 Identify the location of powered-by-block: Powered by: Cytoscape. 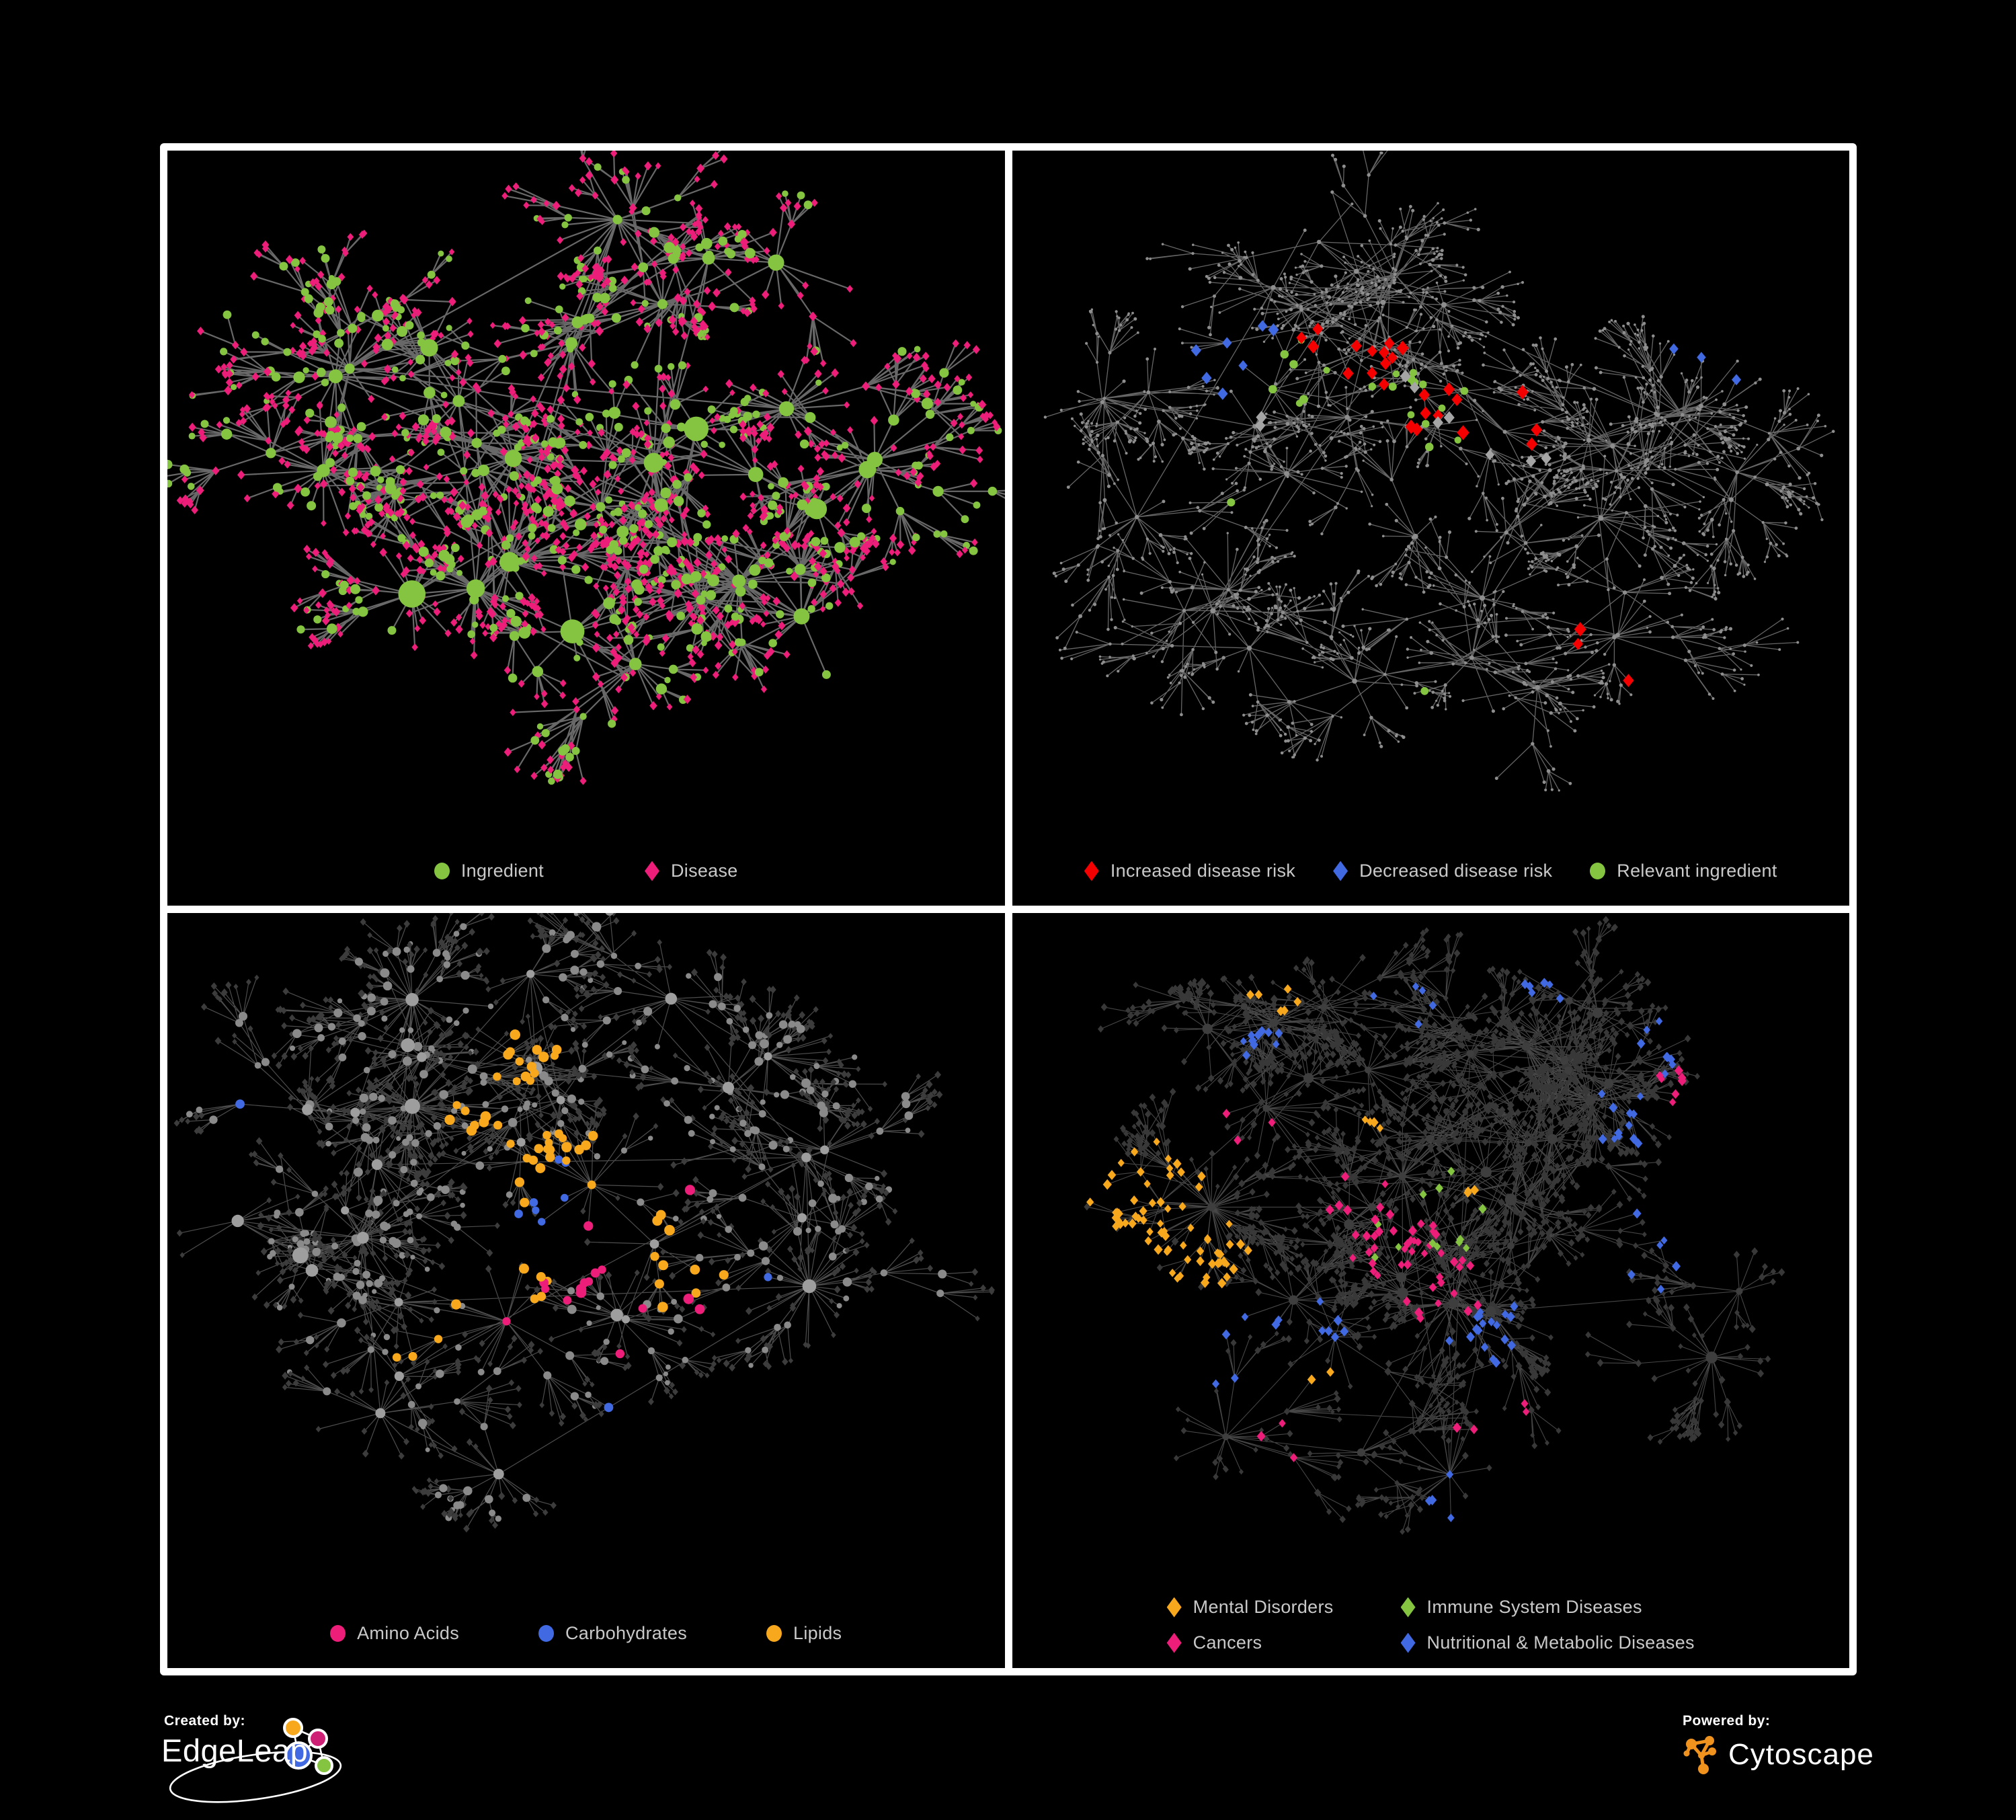
(1778, 1744).